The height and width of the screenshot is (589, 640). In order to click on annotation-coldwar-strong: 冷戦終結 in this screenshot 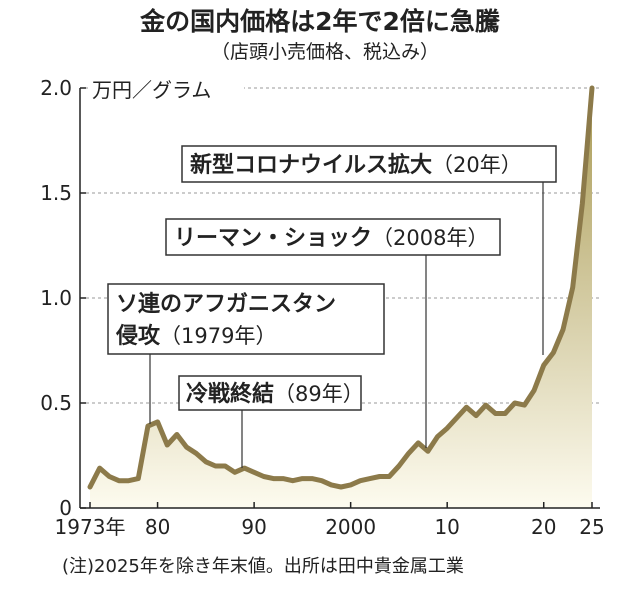, I will do `click(230, 394)`.